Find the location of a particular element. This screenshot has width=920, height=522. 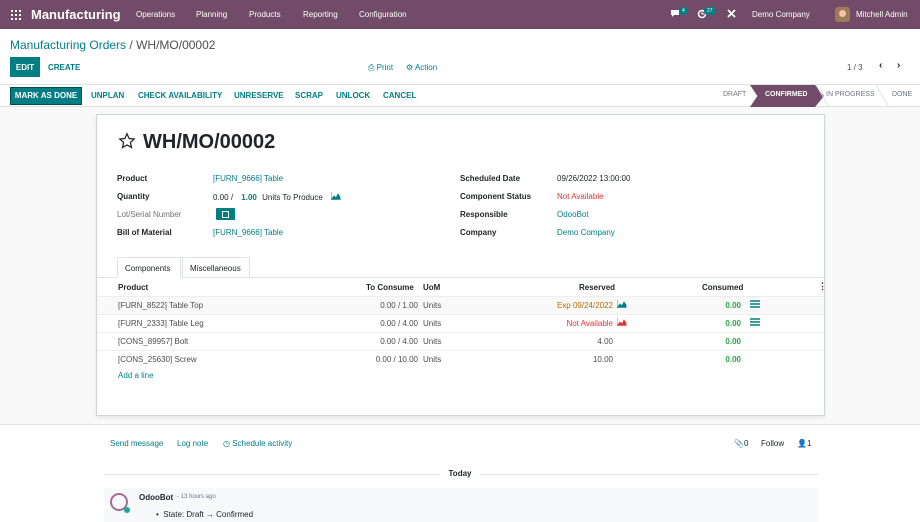

breadcrumb: Manufacturing Orders / WH/MO/00002 is located at coordinates (112, 45).